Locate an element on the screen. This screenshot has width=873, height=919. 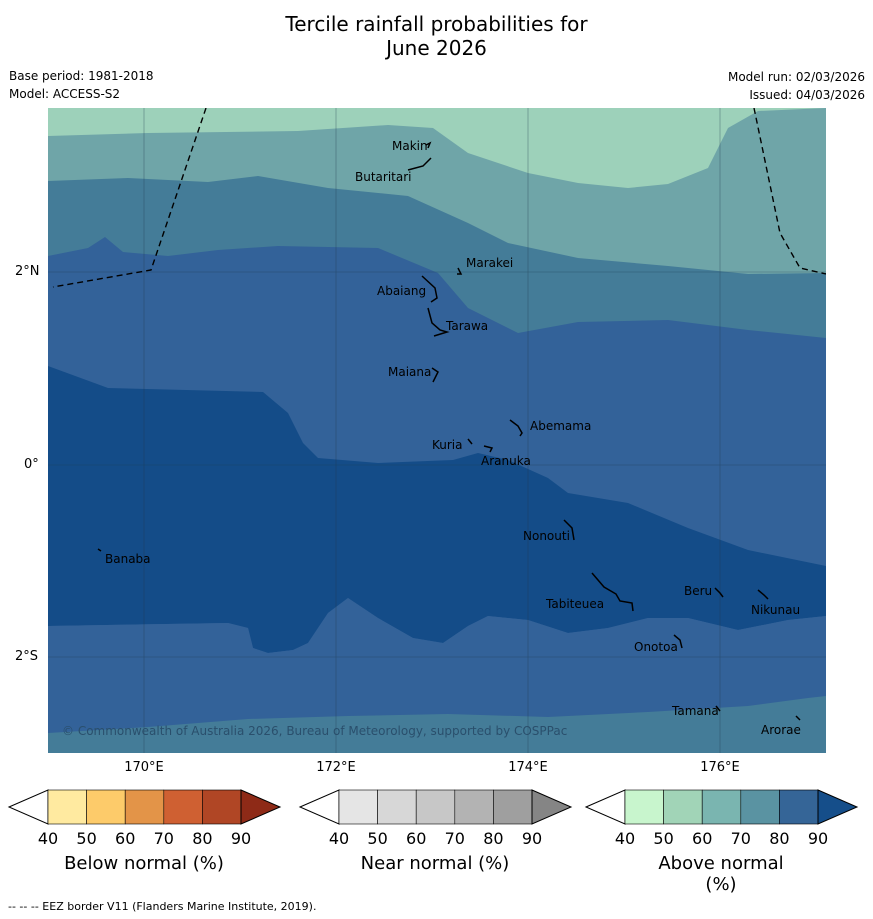
island-label-tarawa: Tarawa is located at coordinates (467, 326).